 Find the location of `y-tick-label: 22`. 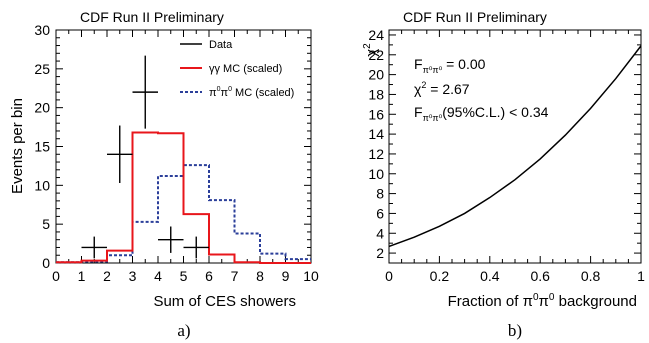

y-tick-label: 22 is located at coordinates (376, 55).